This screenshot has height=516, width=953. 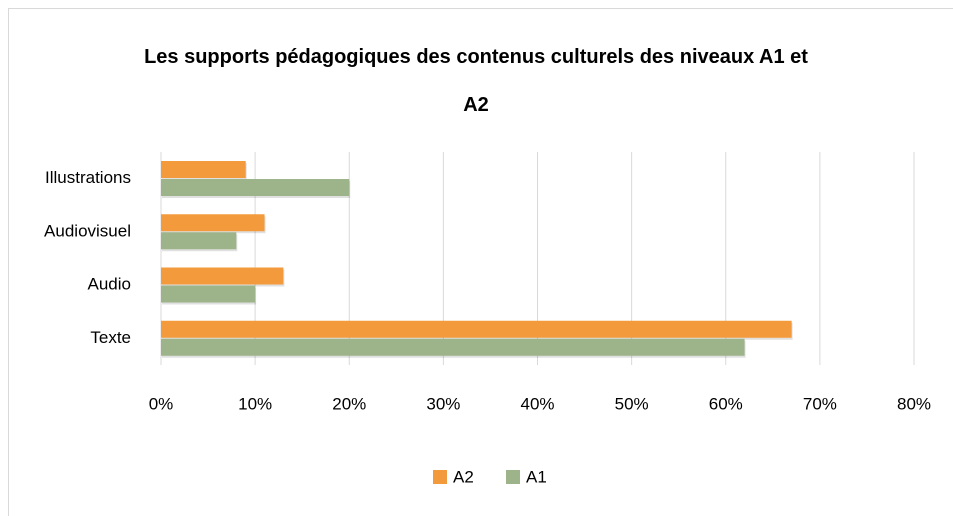 I want to click on legend-label: A1, so click(x=536, y=476).